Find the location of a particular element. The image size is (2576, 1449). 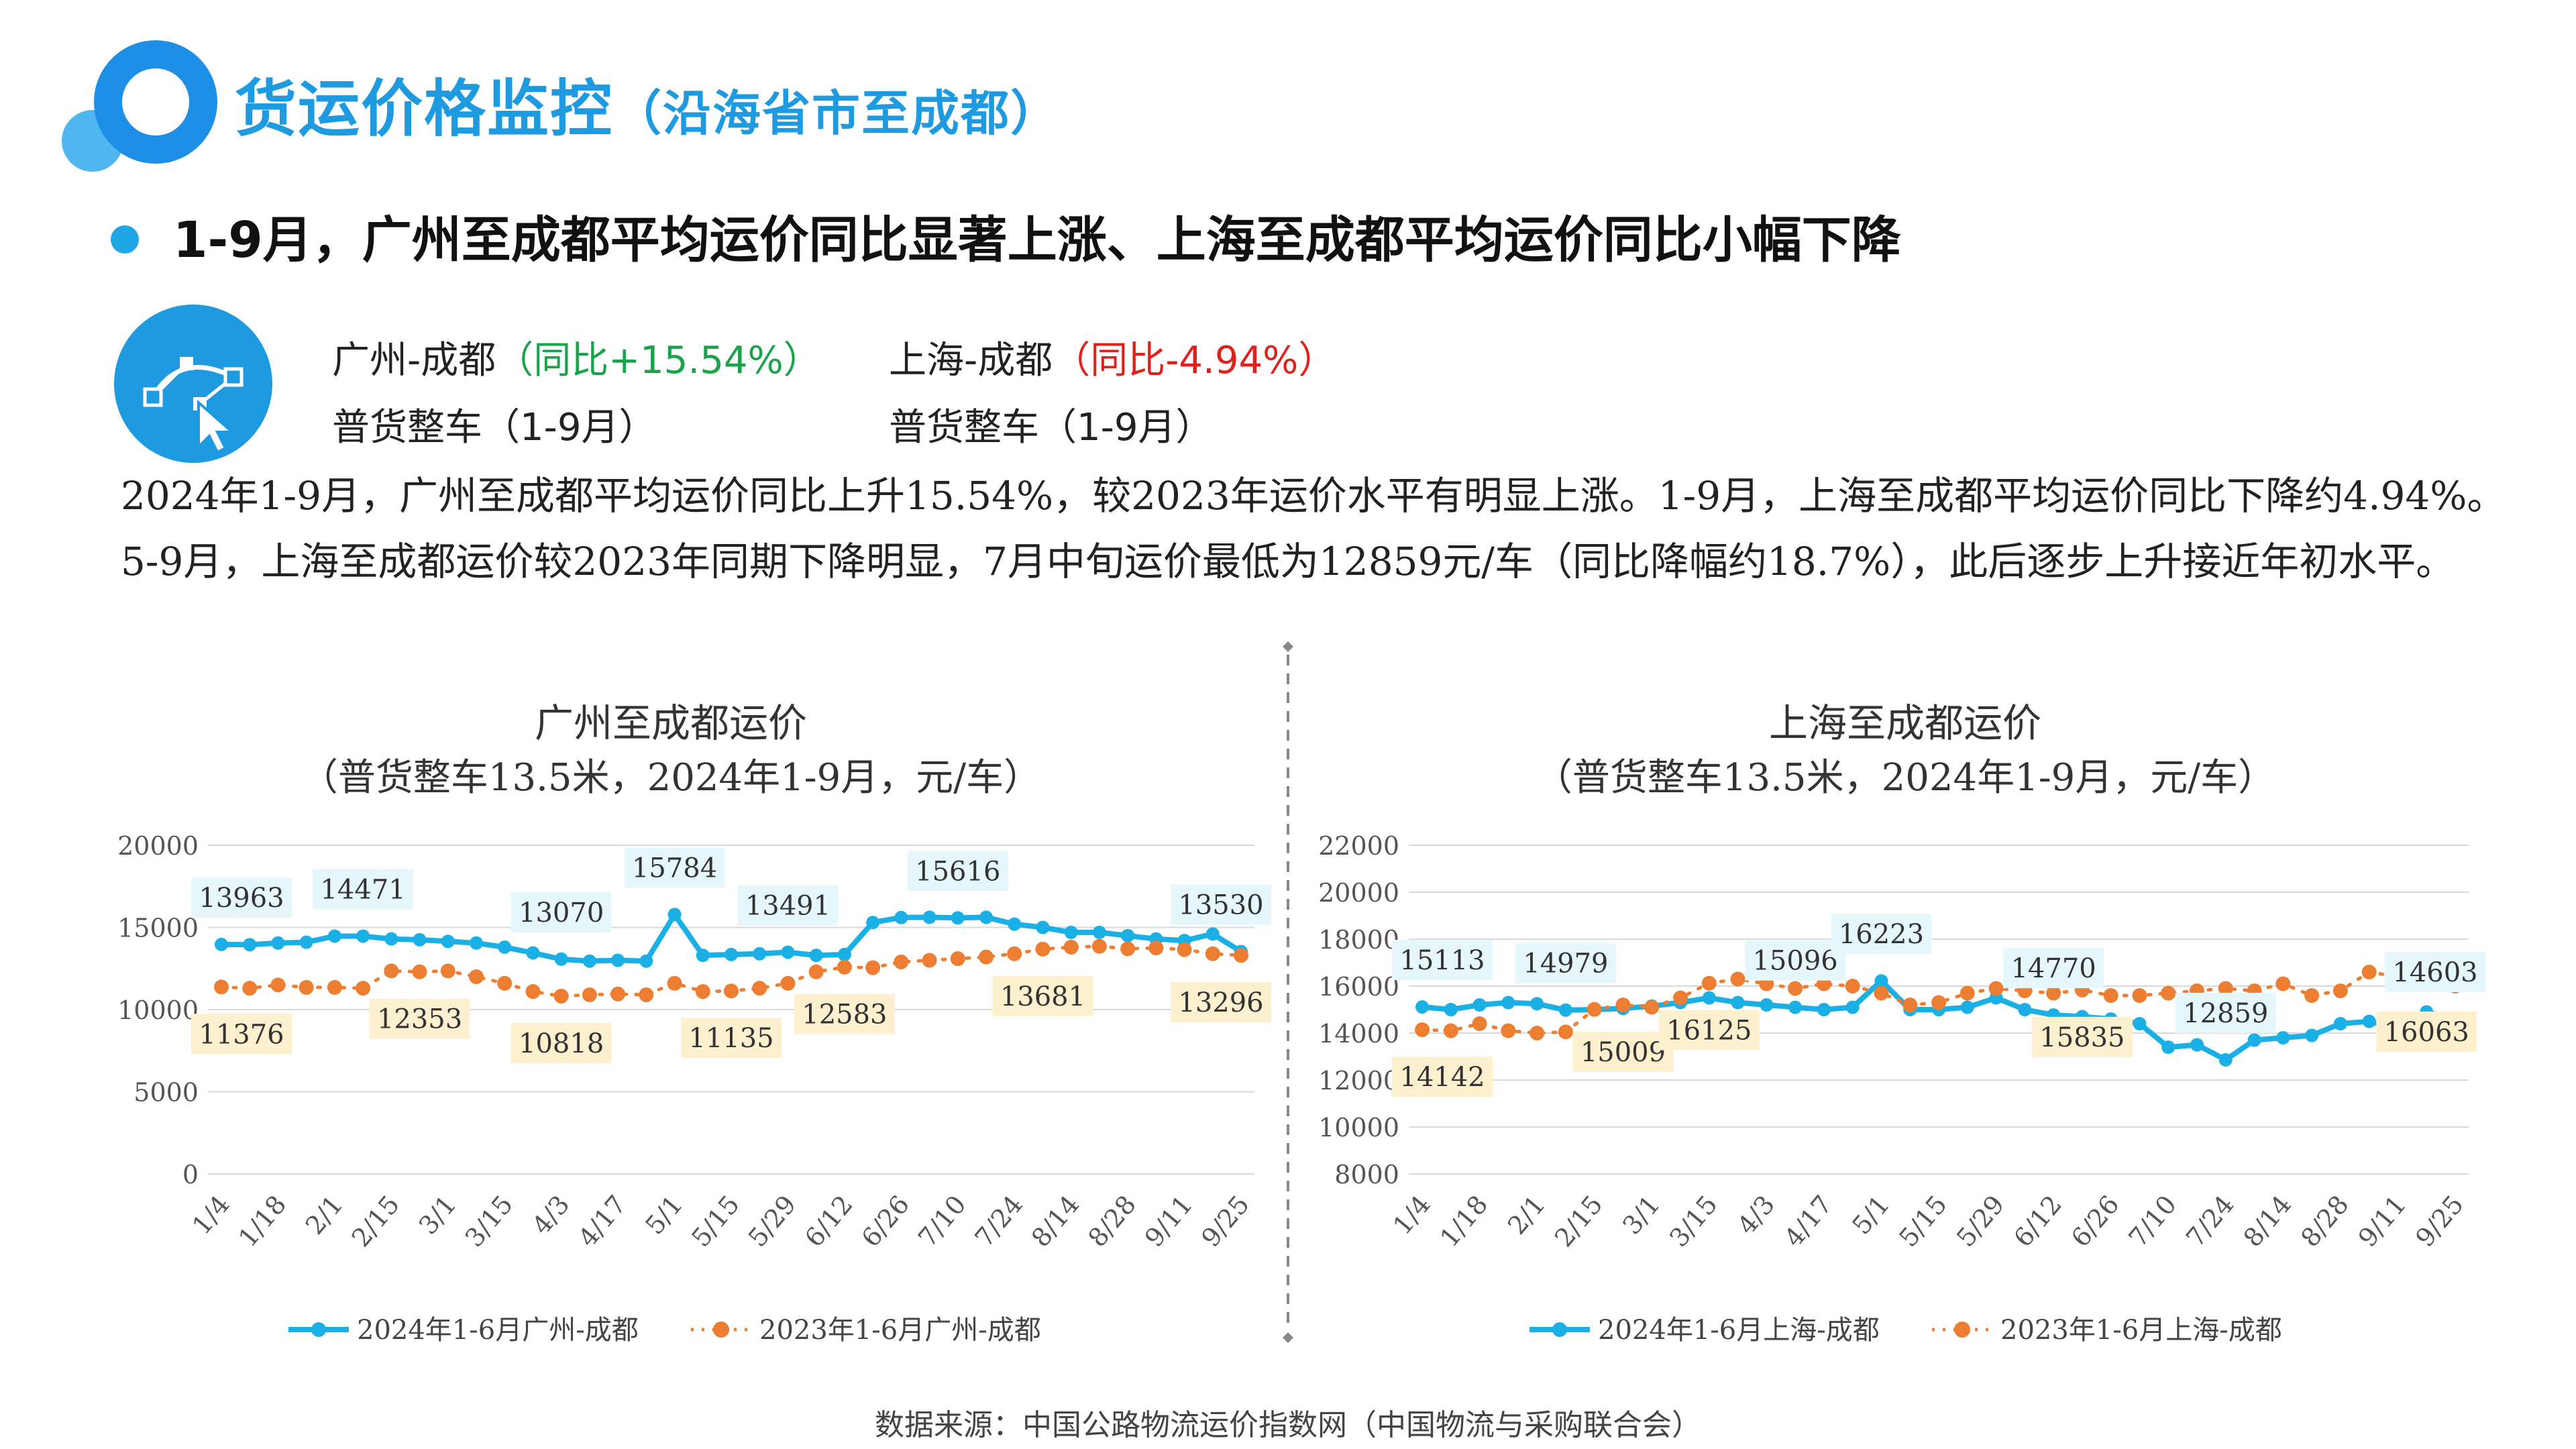

kpi-route-shanghai: 上海-成都 is located at coordinates (971, 360).